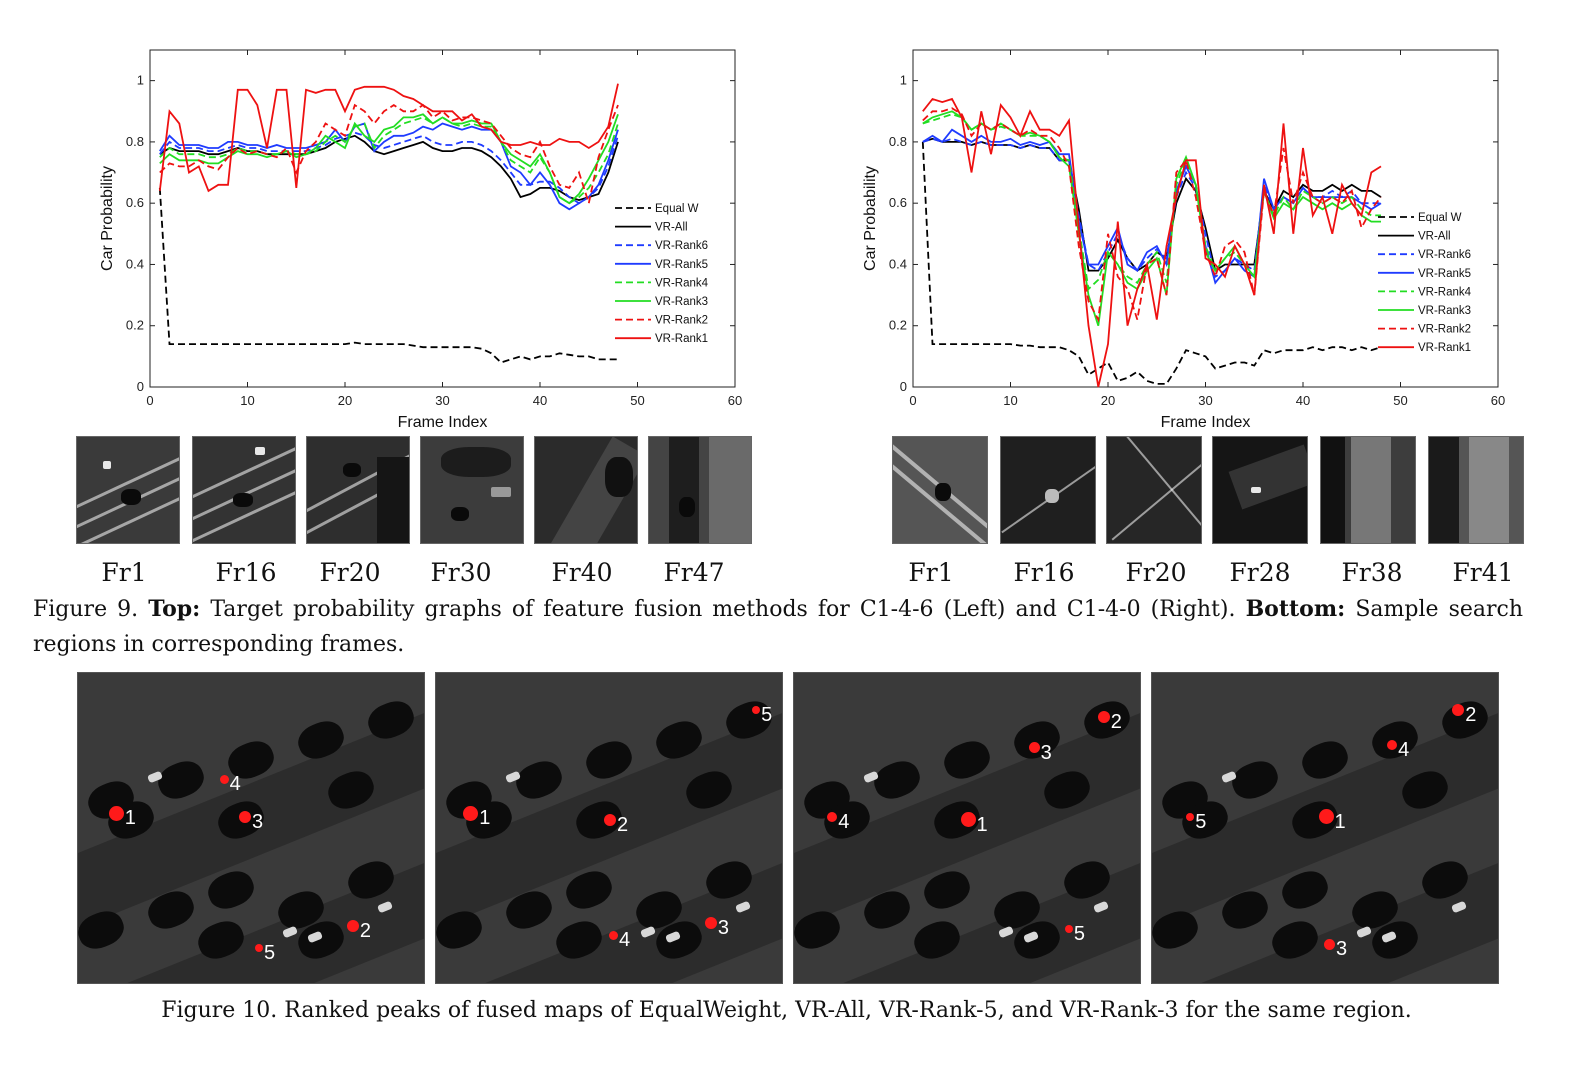  What do you see at coordinates (1079, 933) in the screenshot?
I see `peak-rank-label: 5` at bounding box center [1079, 933].